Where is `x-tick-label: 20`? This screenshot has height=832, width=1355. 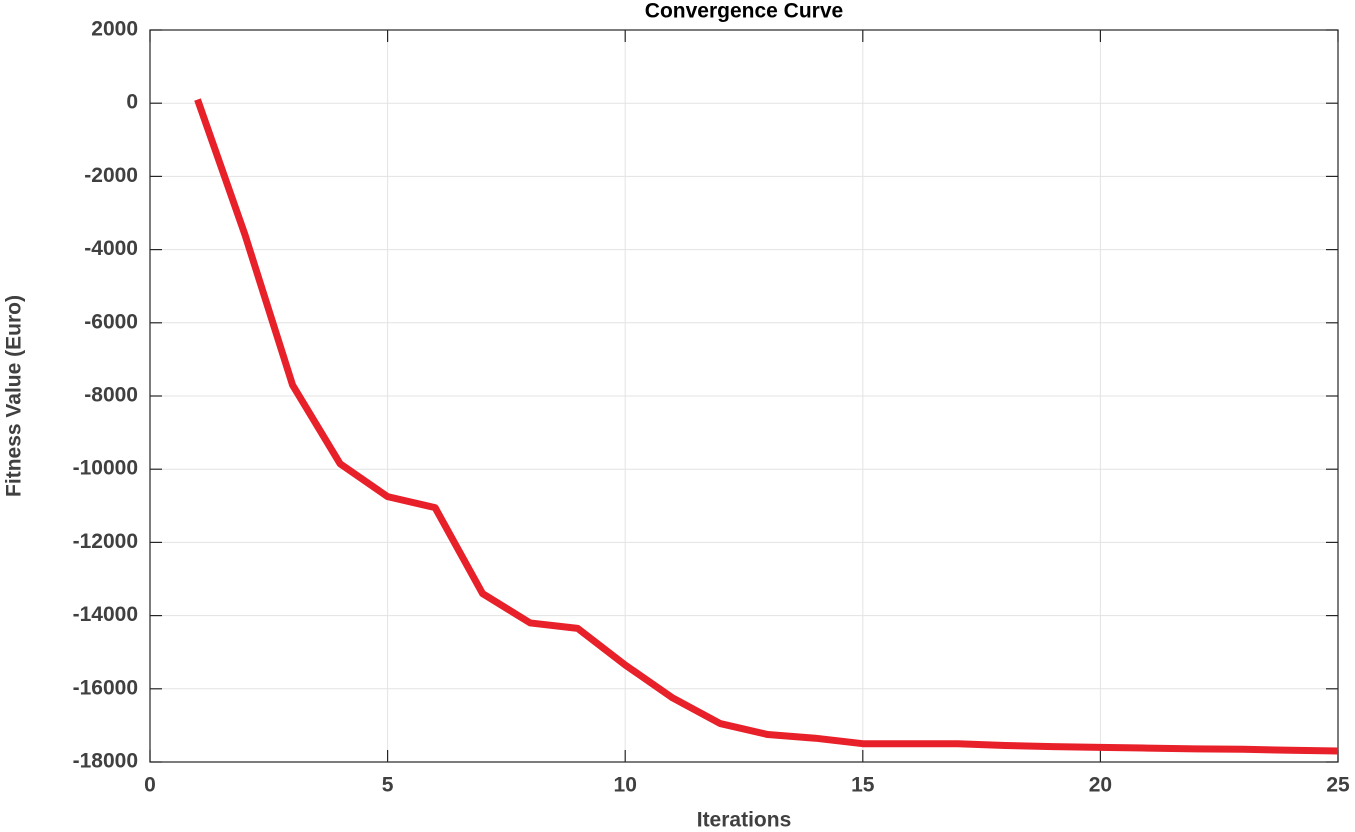 x-tick-label: 20 is located at coordinates (1100, 785).